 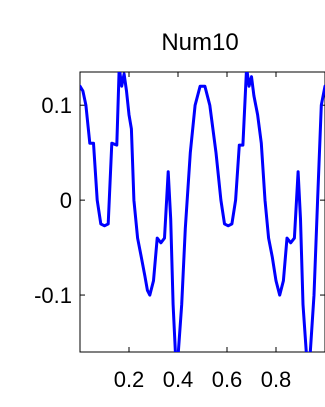 I want to click on chart-title: Num10, so click(x=199, y=42).